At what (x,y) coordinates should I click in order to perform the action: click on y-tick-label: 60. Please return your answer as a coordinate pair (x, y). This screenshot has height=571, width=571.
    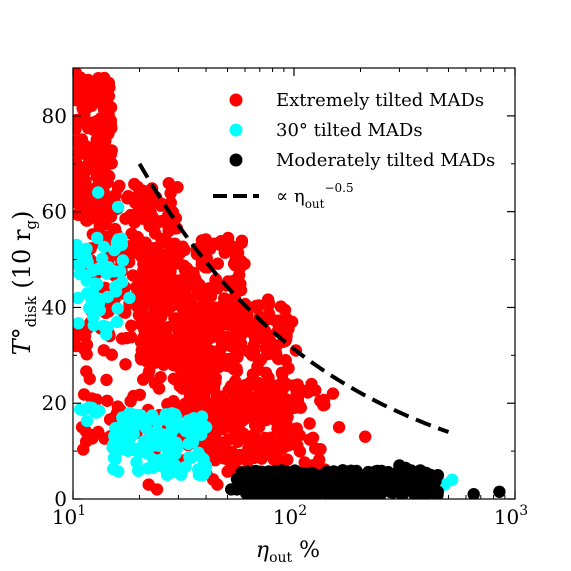
    Looking at the image, I should click on (54, 212).